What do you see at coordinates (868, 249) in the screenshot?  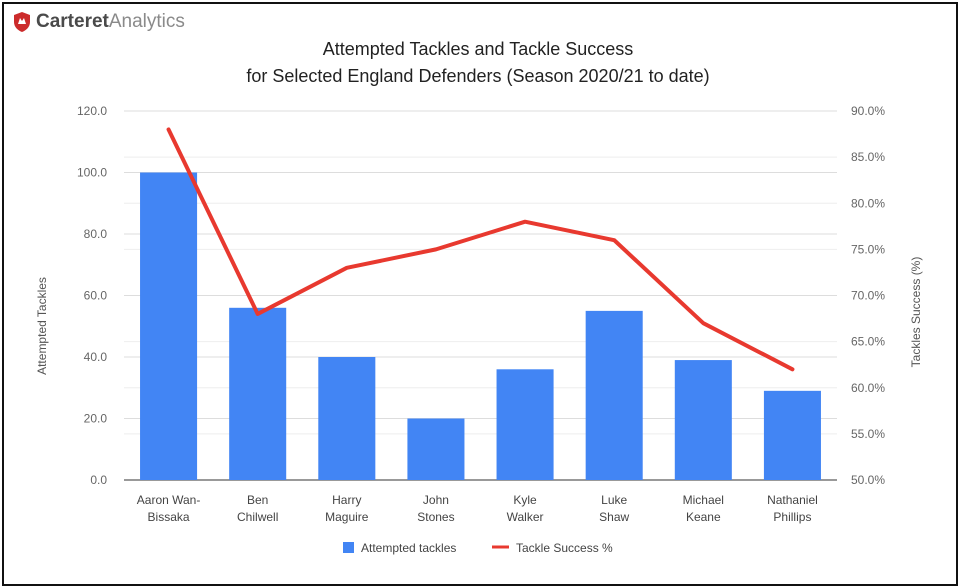 I see `y-tick-right: 75.0%` at bounding box center [868, 249].